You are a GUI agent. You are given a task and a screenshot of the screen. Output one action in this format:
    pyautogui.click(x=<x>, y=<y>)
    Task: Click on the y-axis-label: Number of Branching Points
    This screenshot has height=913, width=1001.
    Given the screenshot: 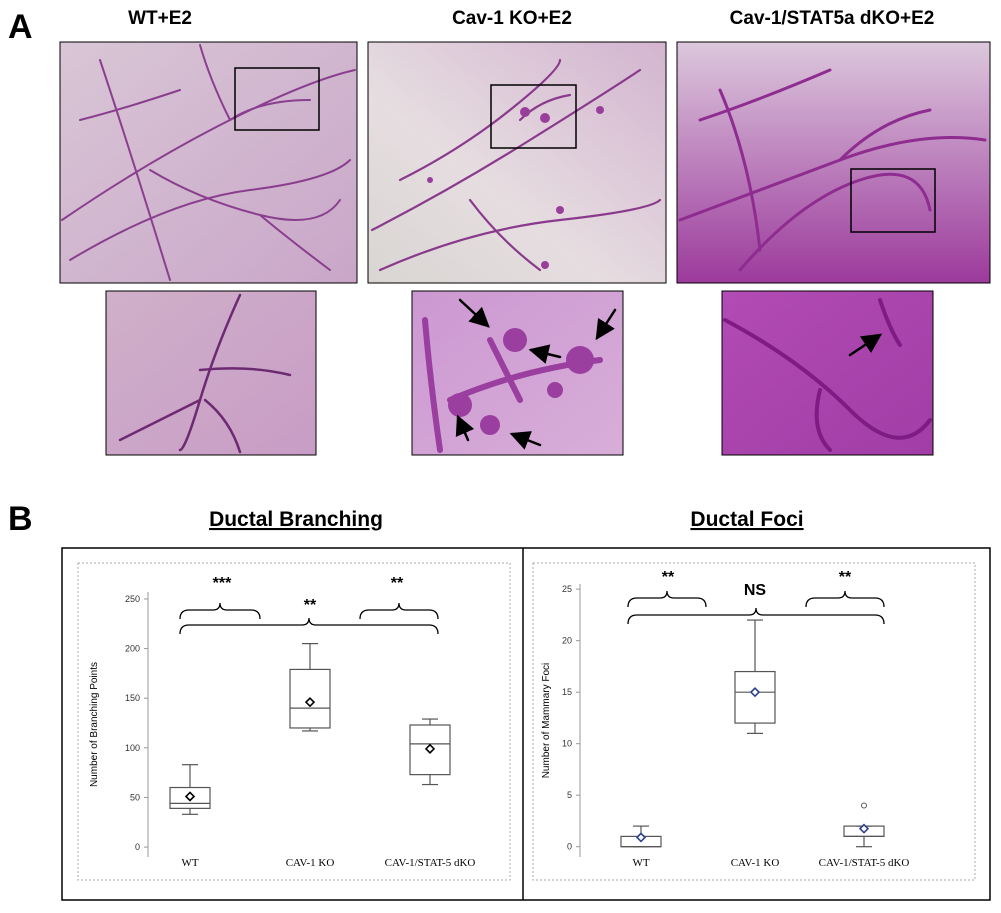 What is the action you would take?
    pyautogui.click(x=94, y=724)
    